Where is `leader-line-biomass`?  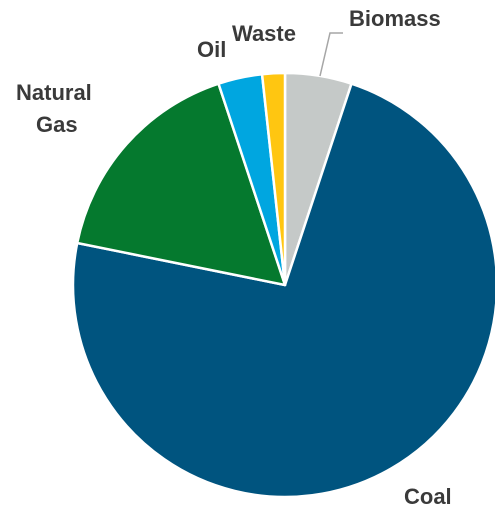
leader-line-biomass is located at coordinates (331, 54).